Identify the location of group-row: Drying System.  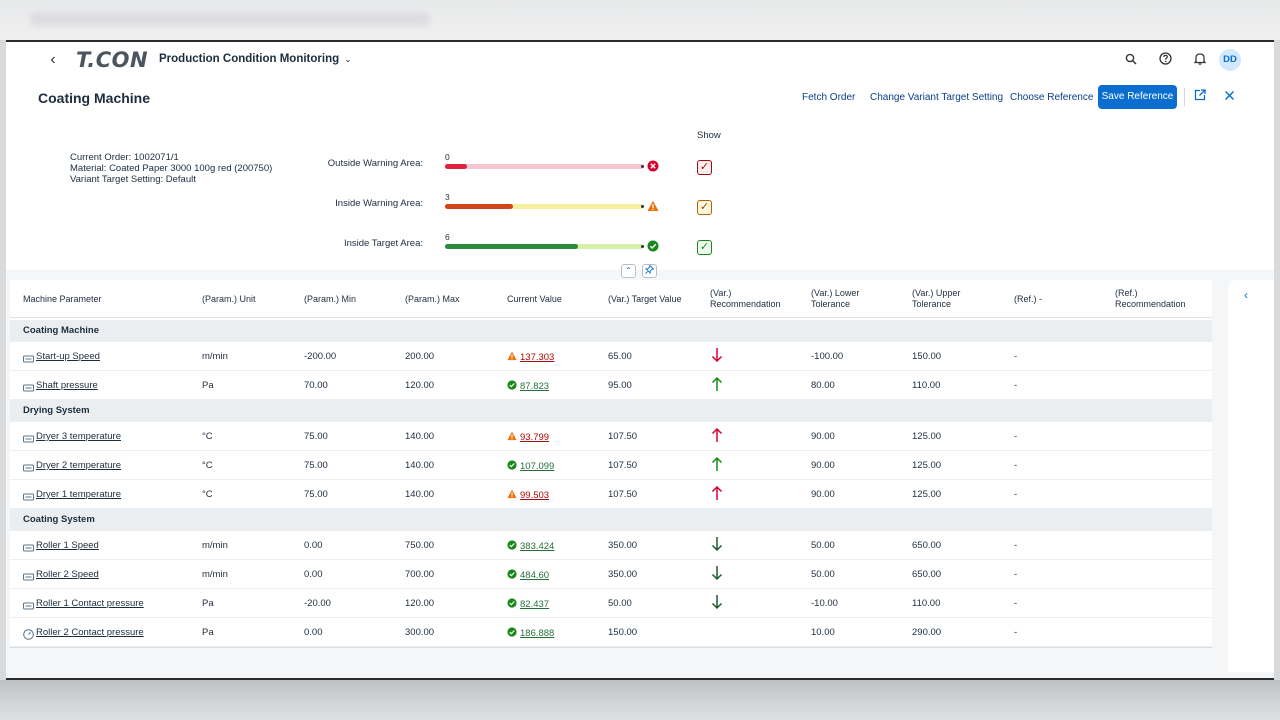
(611, 411).